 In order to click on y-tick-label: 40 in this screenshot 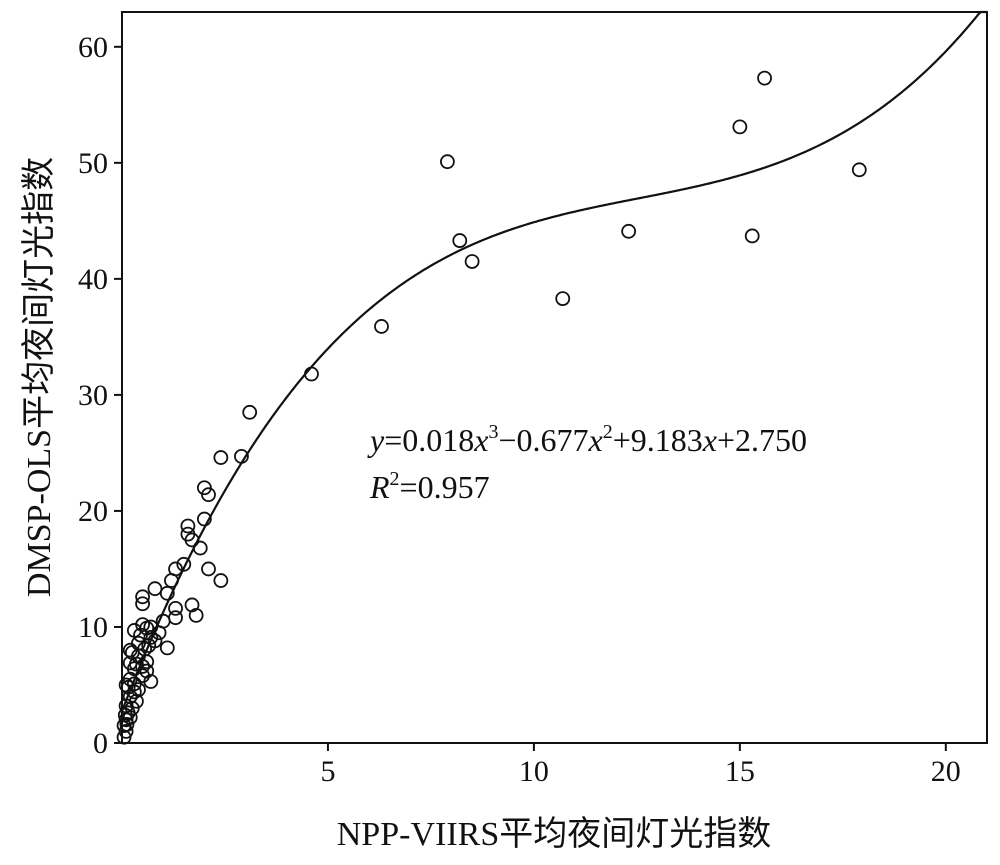, I will do `click(93, 279)`.